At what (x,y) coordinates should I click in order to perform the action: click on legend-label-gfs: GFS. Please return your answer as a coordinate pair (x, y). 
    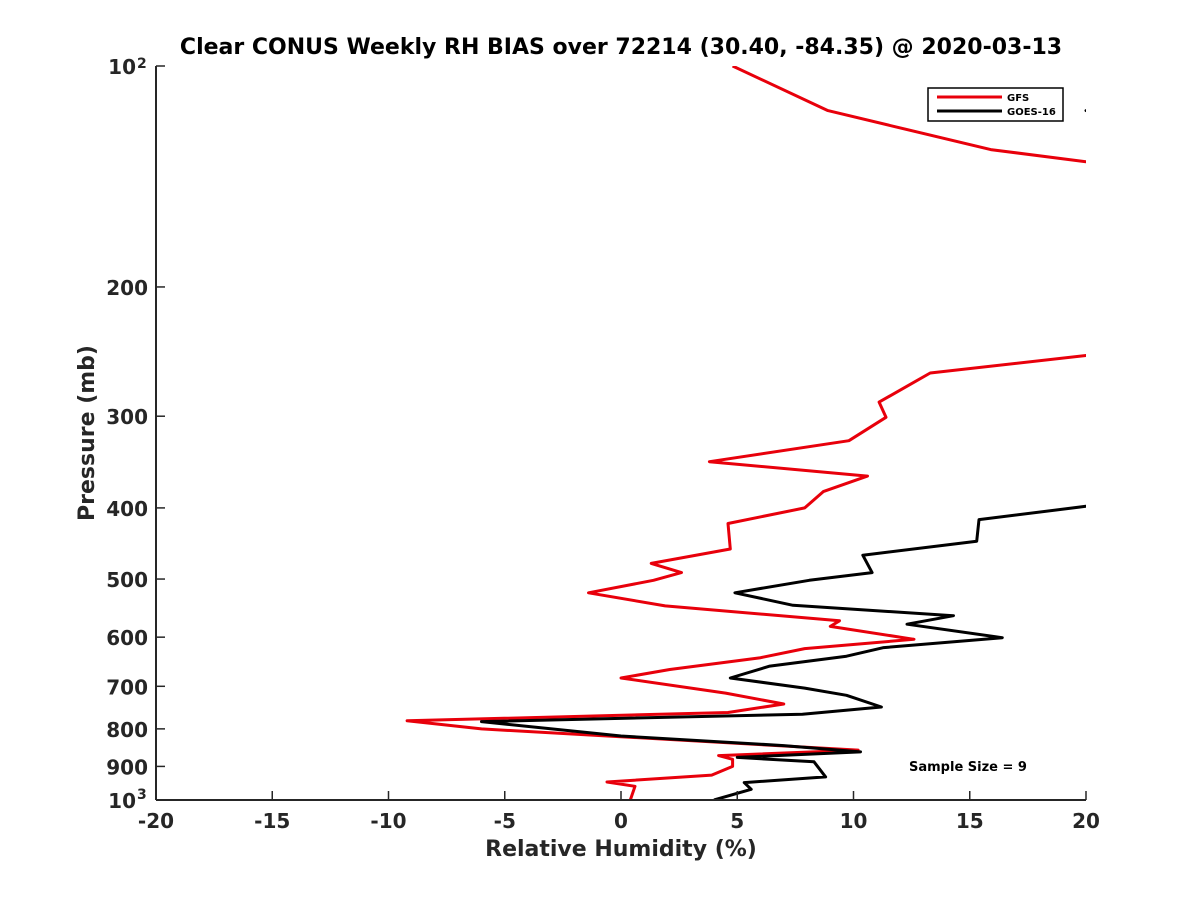
    Looking at the image, I should click on (1018, 98).